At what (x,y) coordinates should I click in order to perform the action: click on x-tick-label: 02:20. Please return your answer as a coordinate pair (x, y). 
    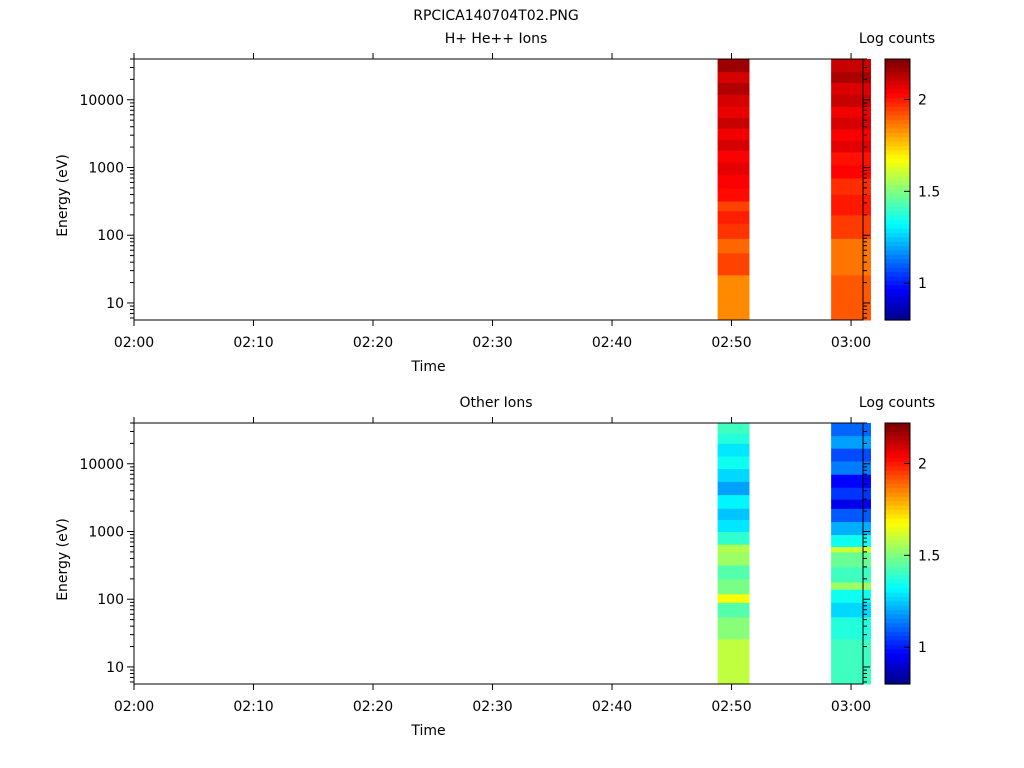
    Looking at the image, I should click on (373, 707).